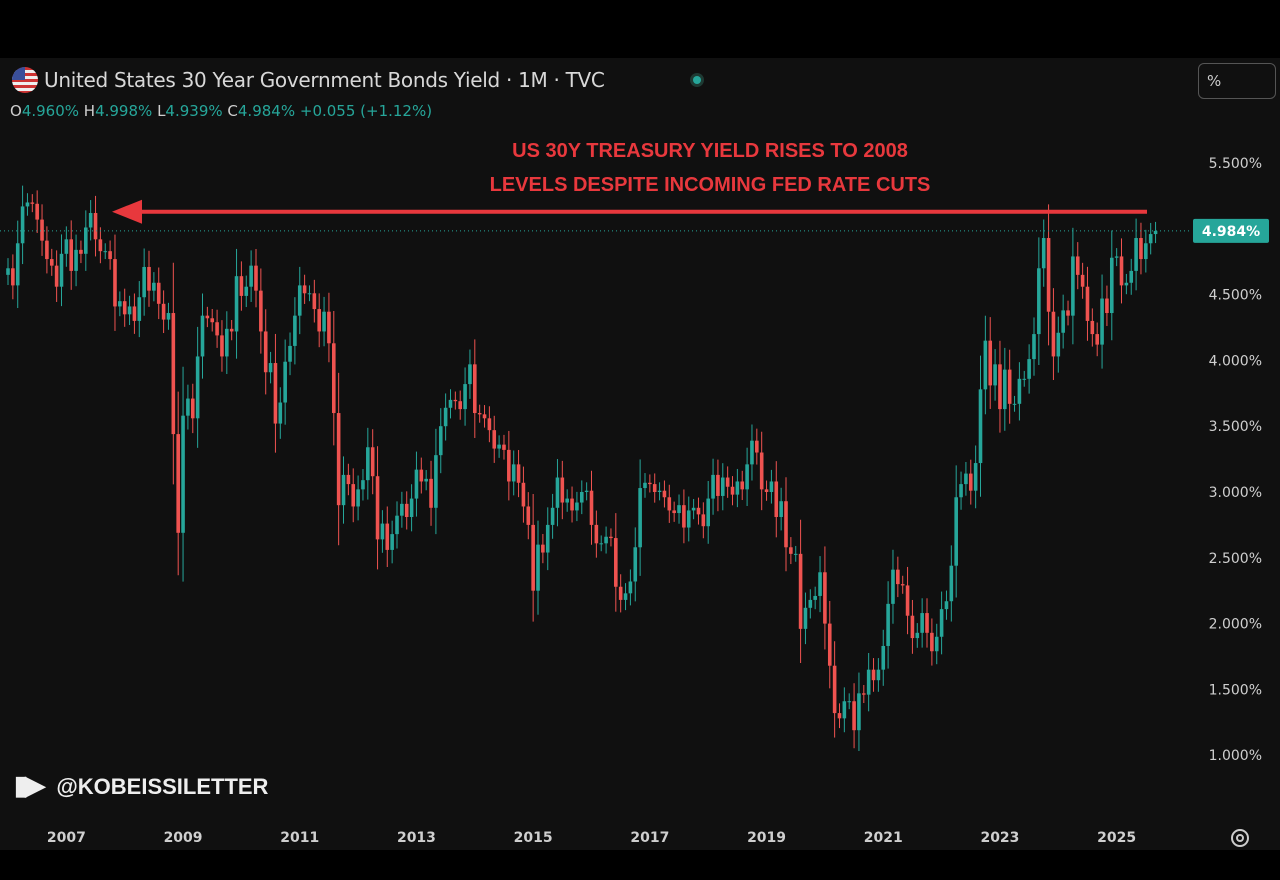  What do you see at coordinates (16, 111) in the screenshot?
I see `open-label: O` at bounding box center [16, 111].